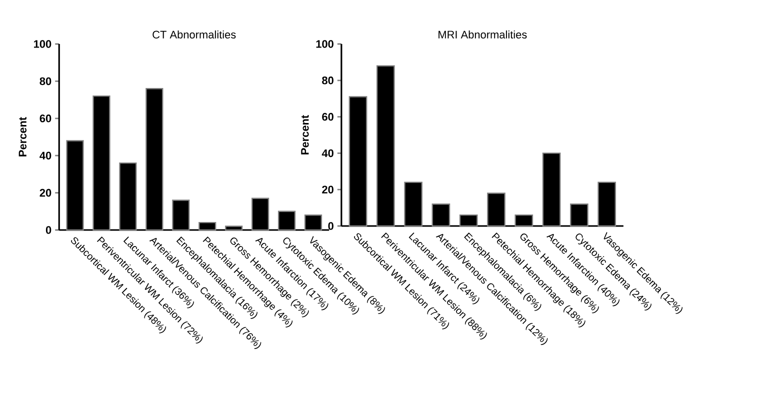 The image size is (772, 413). Describe the element at coordinates (482, 34) in the screenshot. I see `chart-title: MRI Abnormalities` at that location.